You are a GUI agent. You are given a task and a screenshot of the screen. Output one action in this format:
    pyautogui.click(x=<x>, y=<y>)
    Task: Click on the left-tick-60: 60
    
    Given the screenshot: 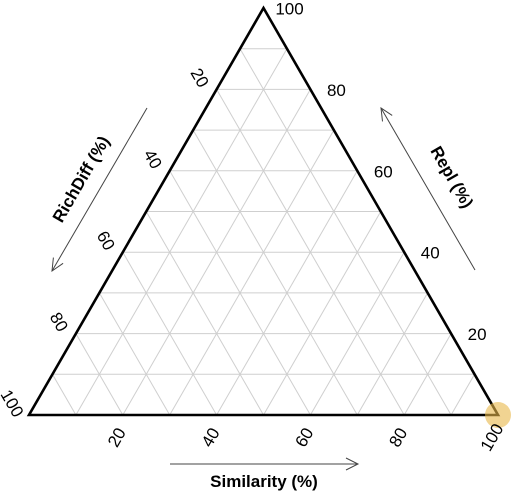 What is the action you would take?
    pyautogui.click(x=106, y=241)
    